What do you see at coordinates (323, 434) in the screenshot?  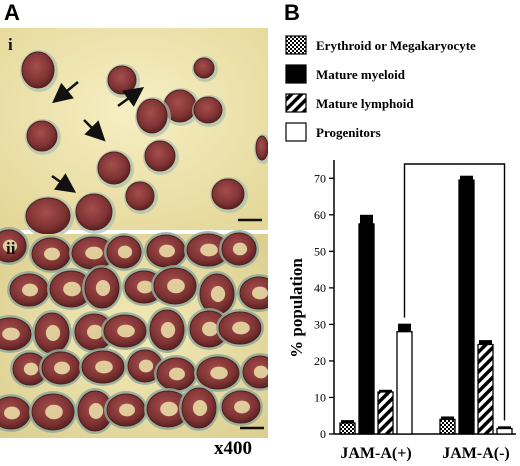 I see `y-tick-label: 0` at bounding box center [323, 434].